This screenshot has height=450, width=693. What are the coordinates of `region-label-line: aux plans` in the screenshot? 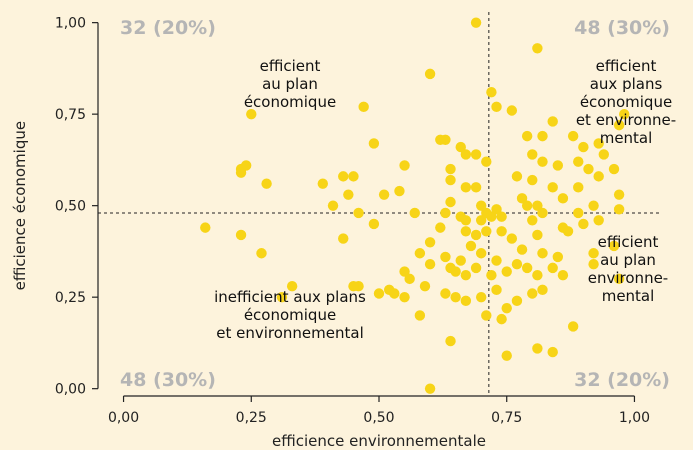 It's located at (626, 84).